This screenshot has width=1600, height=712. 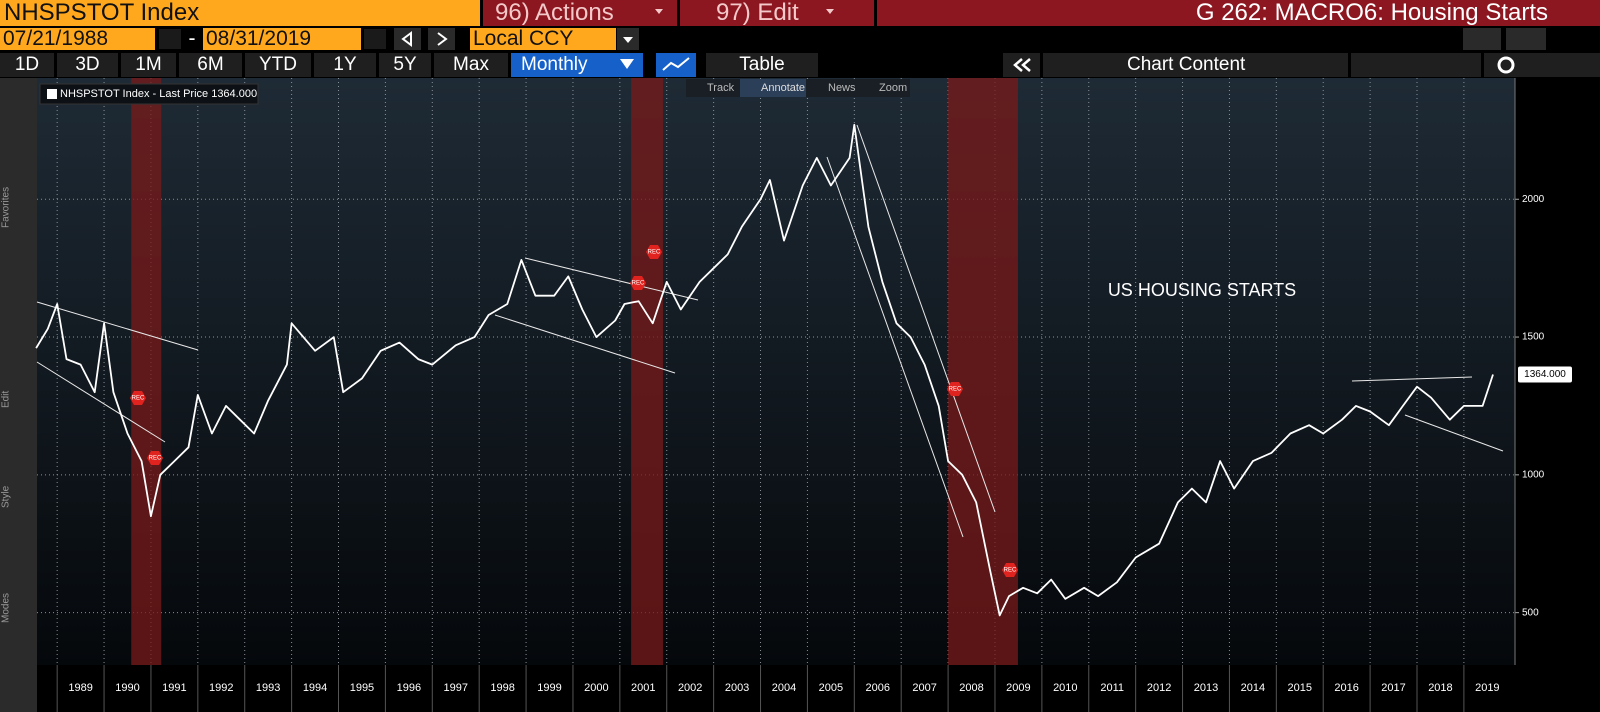 I want to click on x-axis-band, so click(x=800, y=688).